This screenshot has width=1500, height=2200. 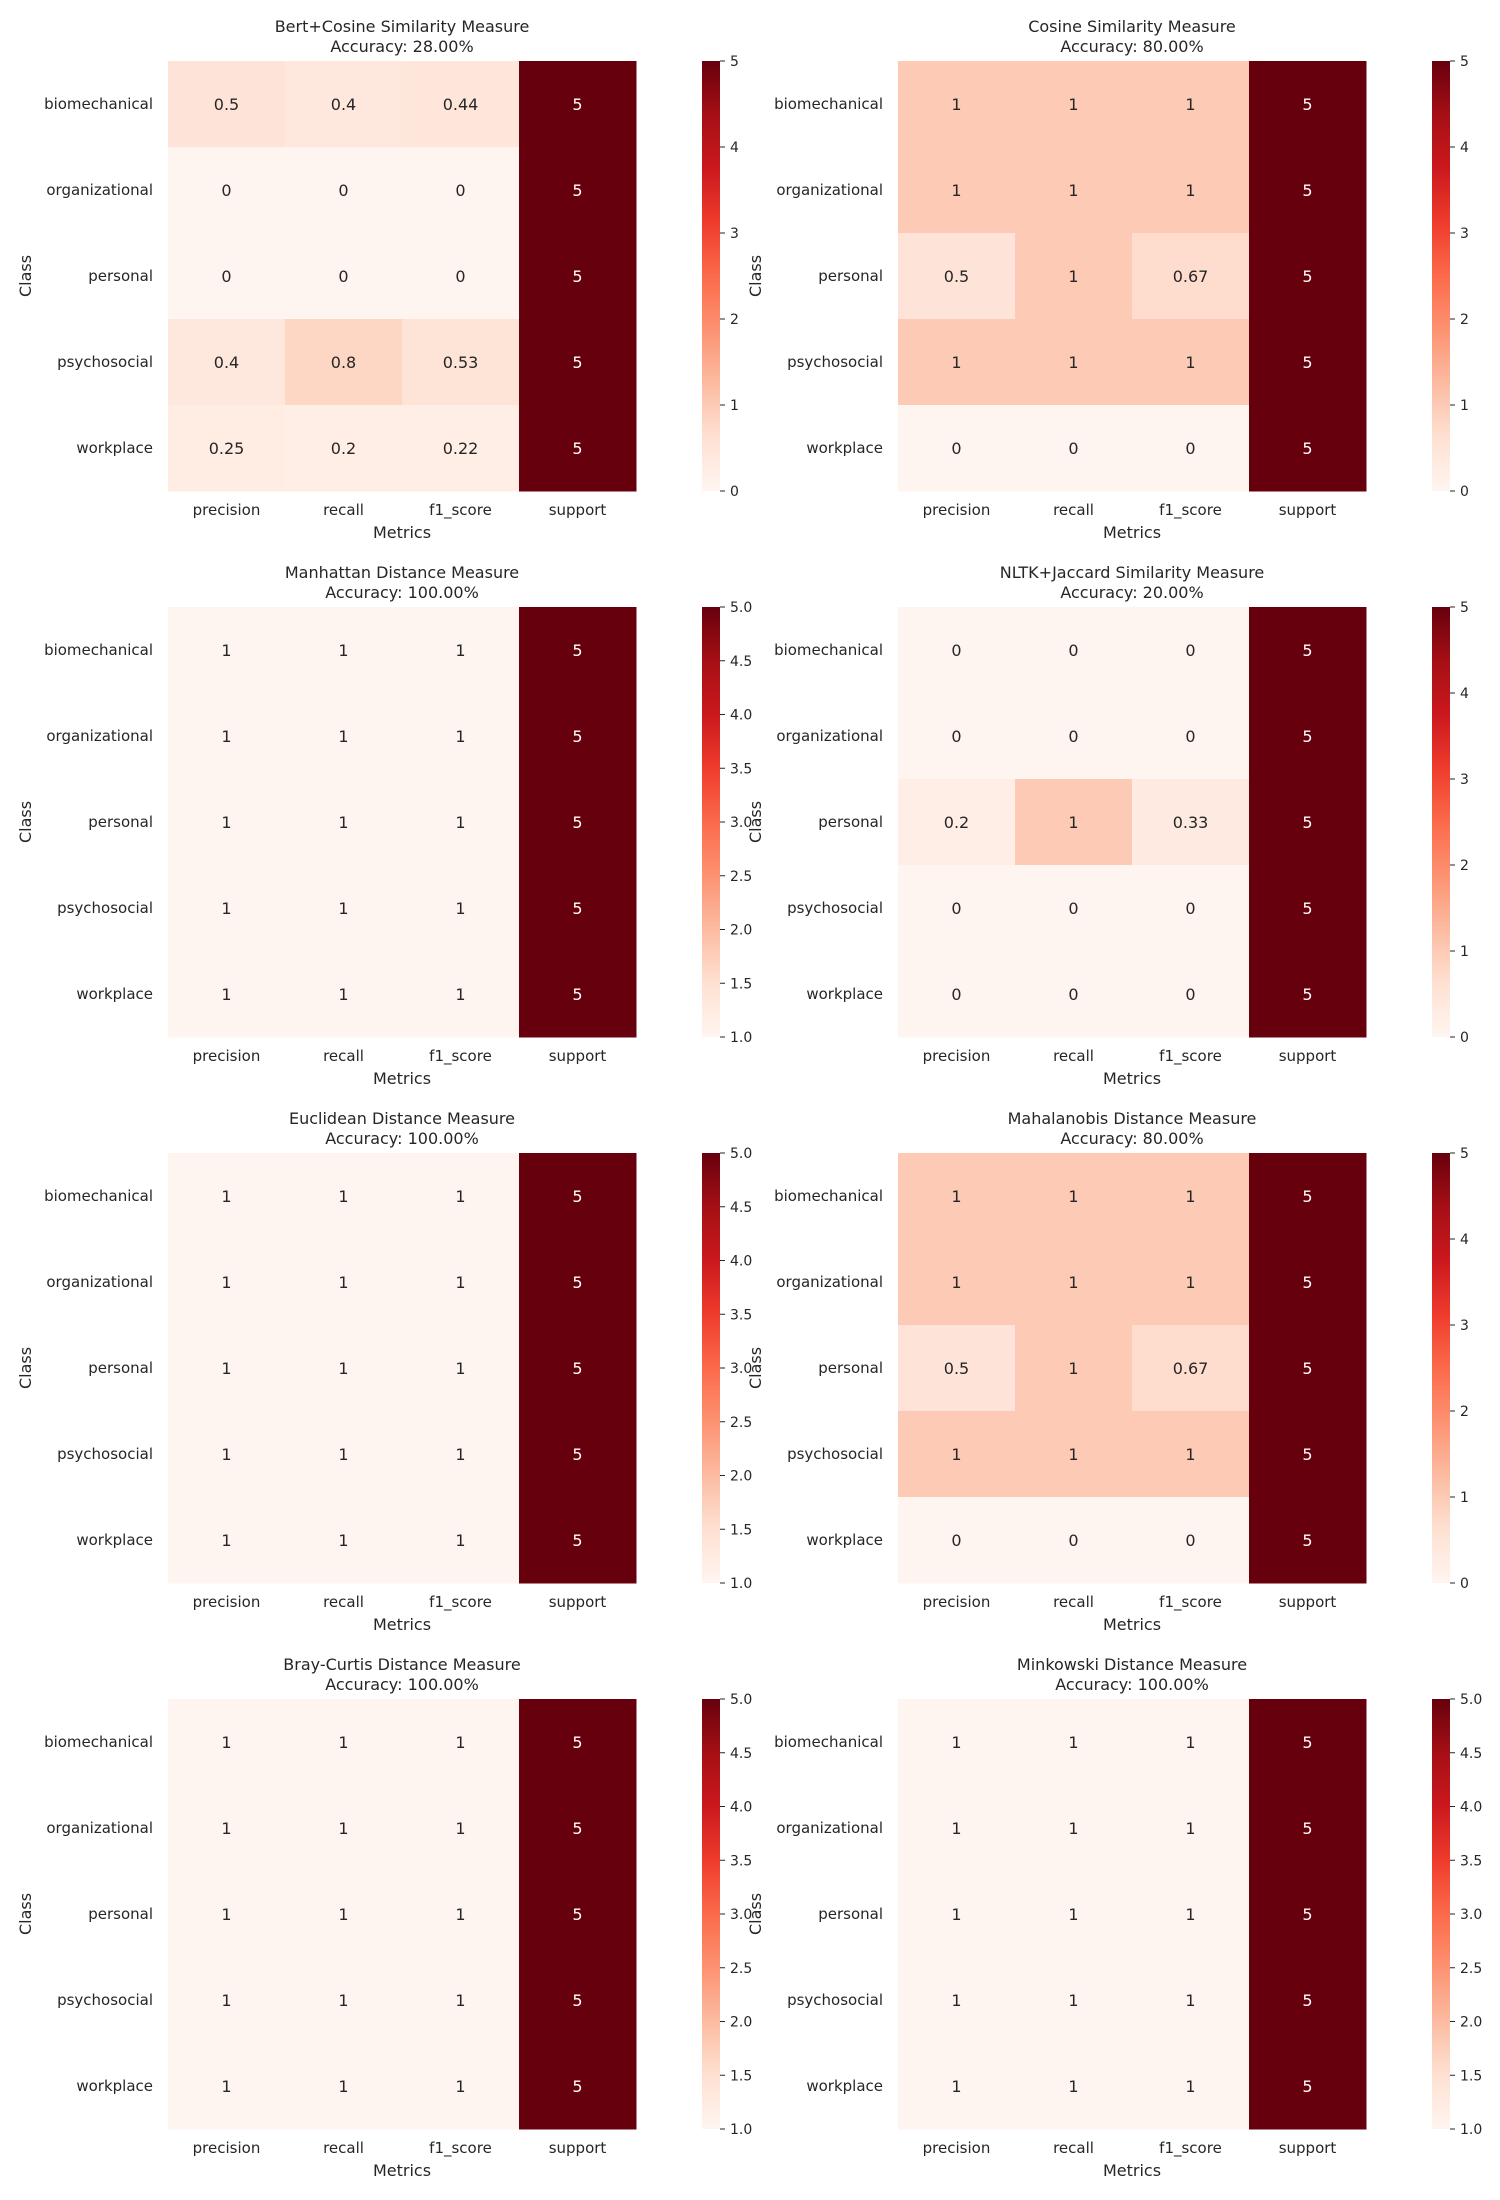 I want to click on cell-value-label: 0.5, so click(x=956, y=1368).